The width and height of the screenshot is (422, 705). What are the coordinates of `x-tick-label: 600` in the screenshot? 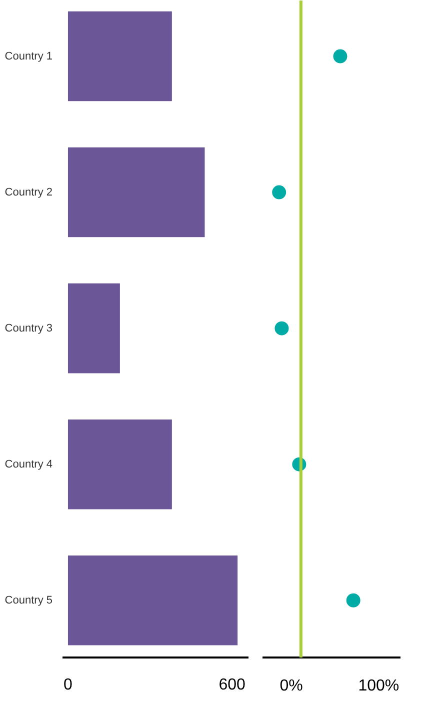 It's located at (232, 685).